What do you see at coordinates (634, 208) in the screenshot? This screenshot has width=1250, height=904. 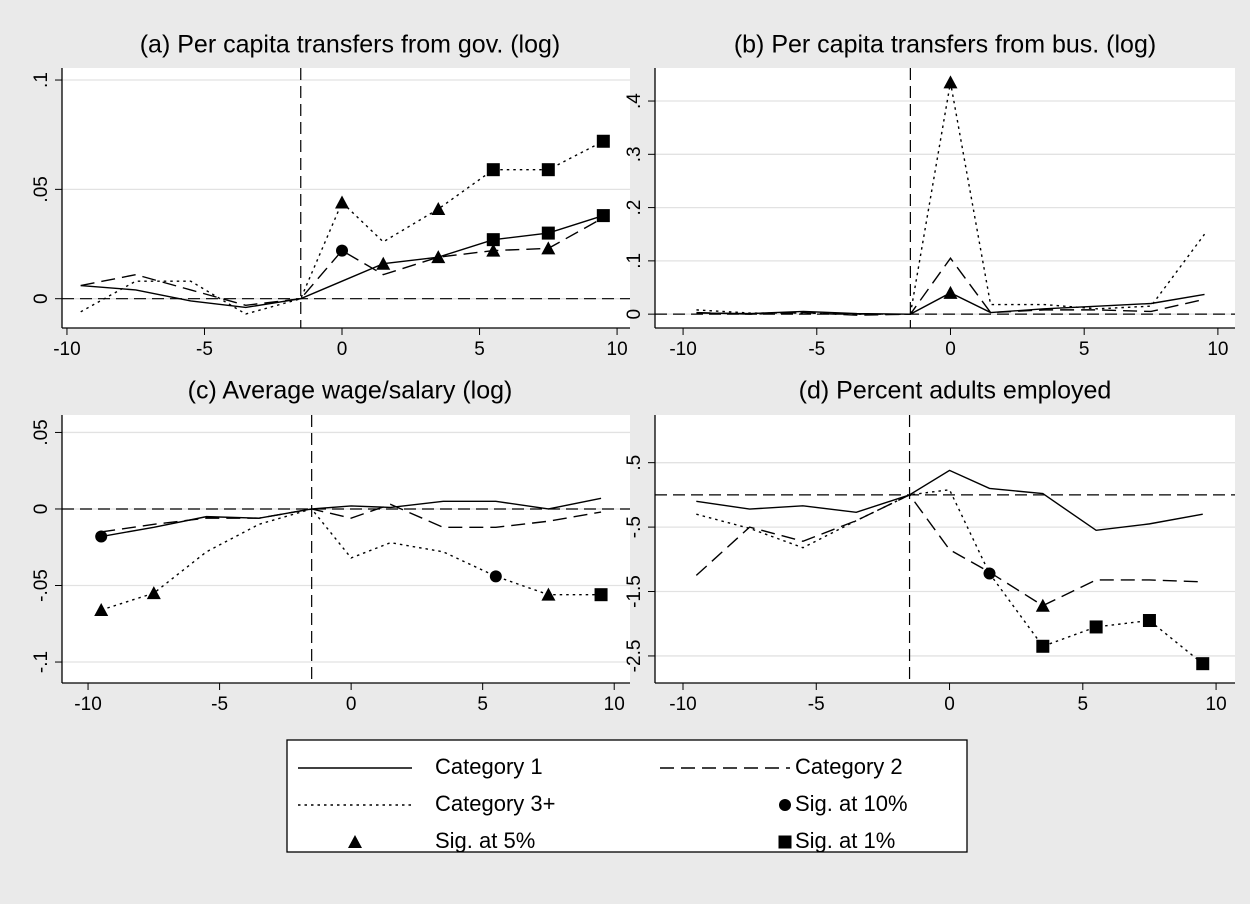 I see `y-tick-label: .2` at bounding box center [634, 208].